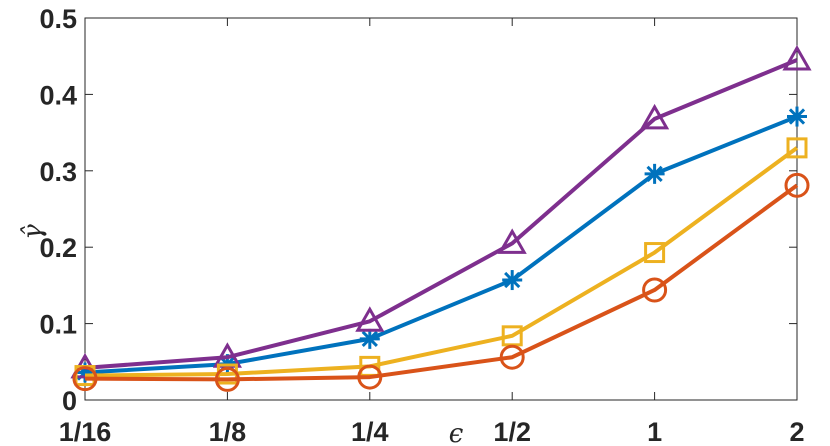 The image size is (830, 446). What do you see at coordinates (58, 172) in the screenshot?
I see `y-tick-label: 0.3` at bounding box center [58, 172].